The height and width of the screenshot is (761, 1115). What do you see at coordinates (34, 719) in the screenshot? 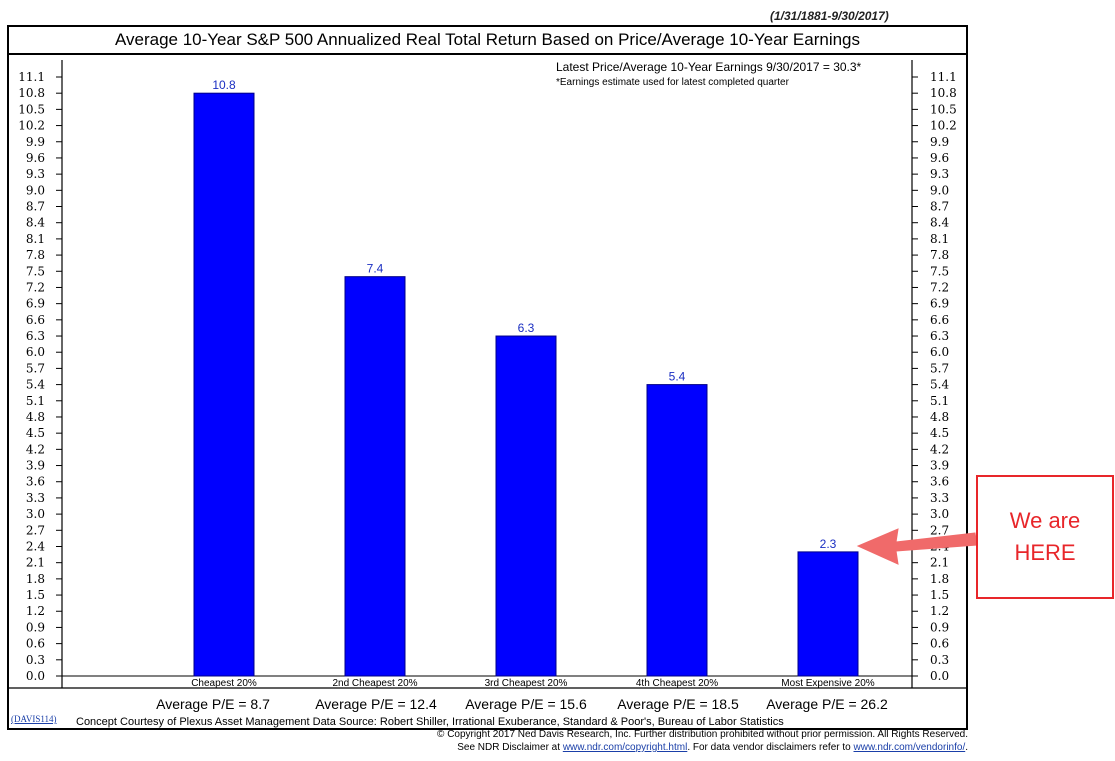
I see `davis-code-link: (DAVIS114)` at bounding box center [34, 719].